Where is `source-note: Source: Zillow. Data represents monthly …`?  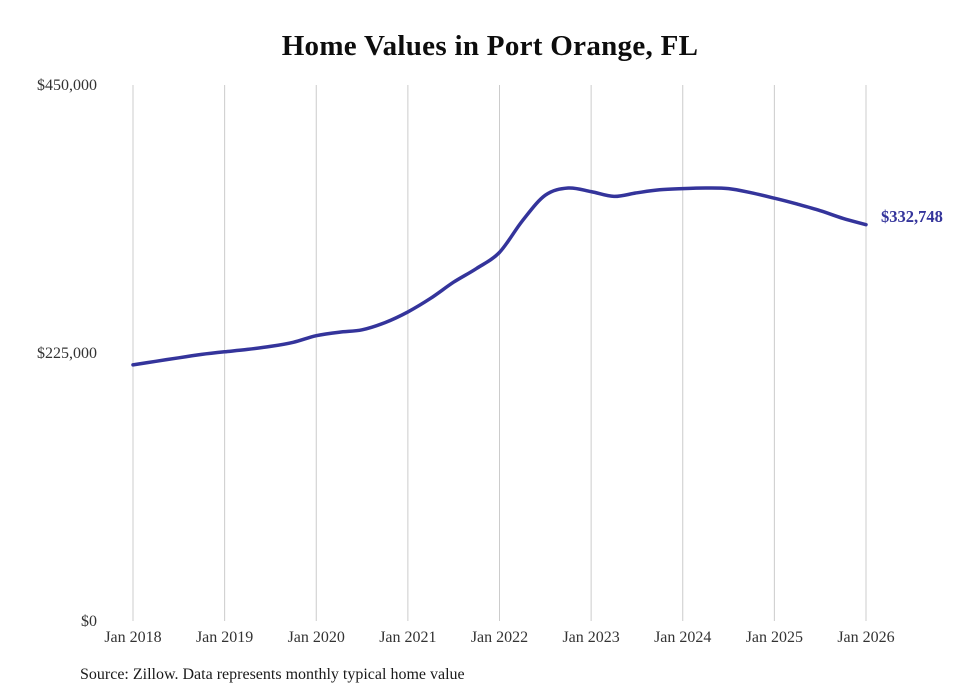 source-note: Source: Zillow. Data represents monthly … is located at coordinates (272, 674).